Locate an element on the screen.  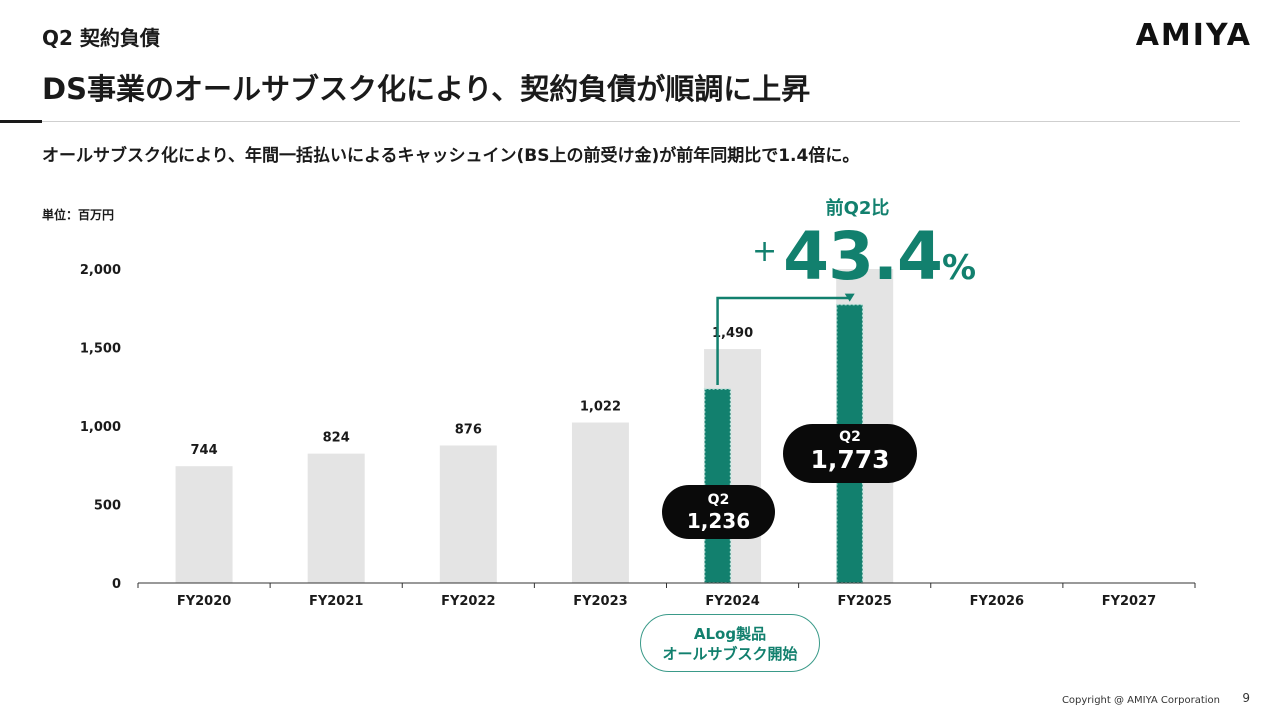
header-divider is located at coordinates (620, 121).